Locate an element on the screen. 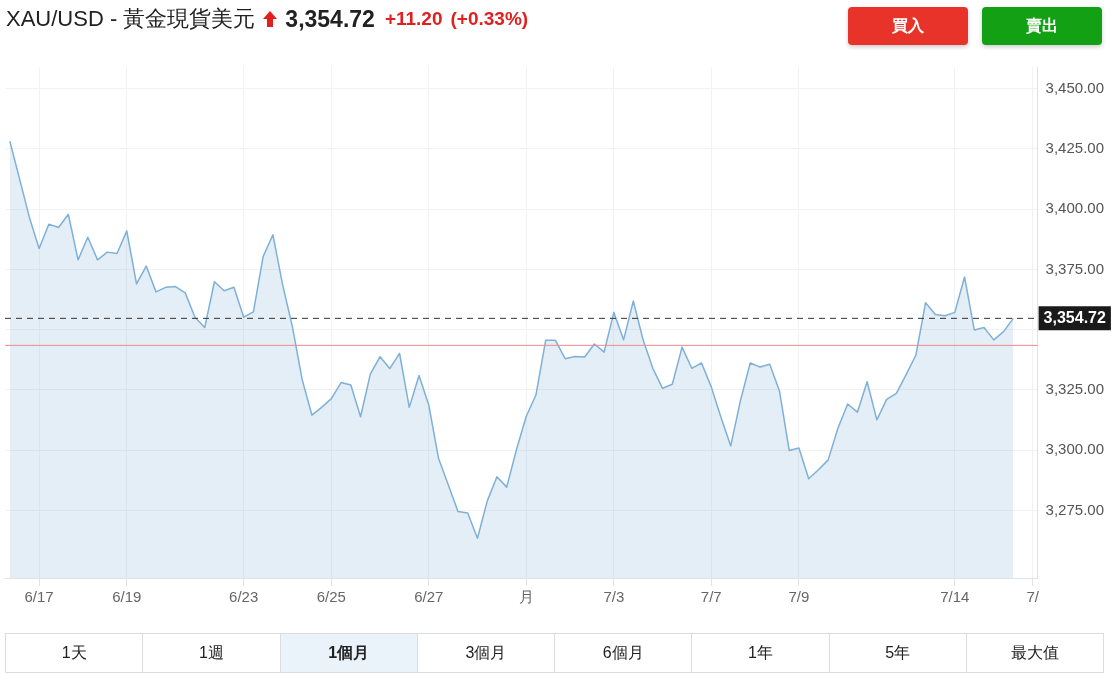 The width and height of the screenshot is (1112, 678). x-tick-label: 7/14 is located at coordinates (955, 597).